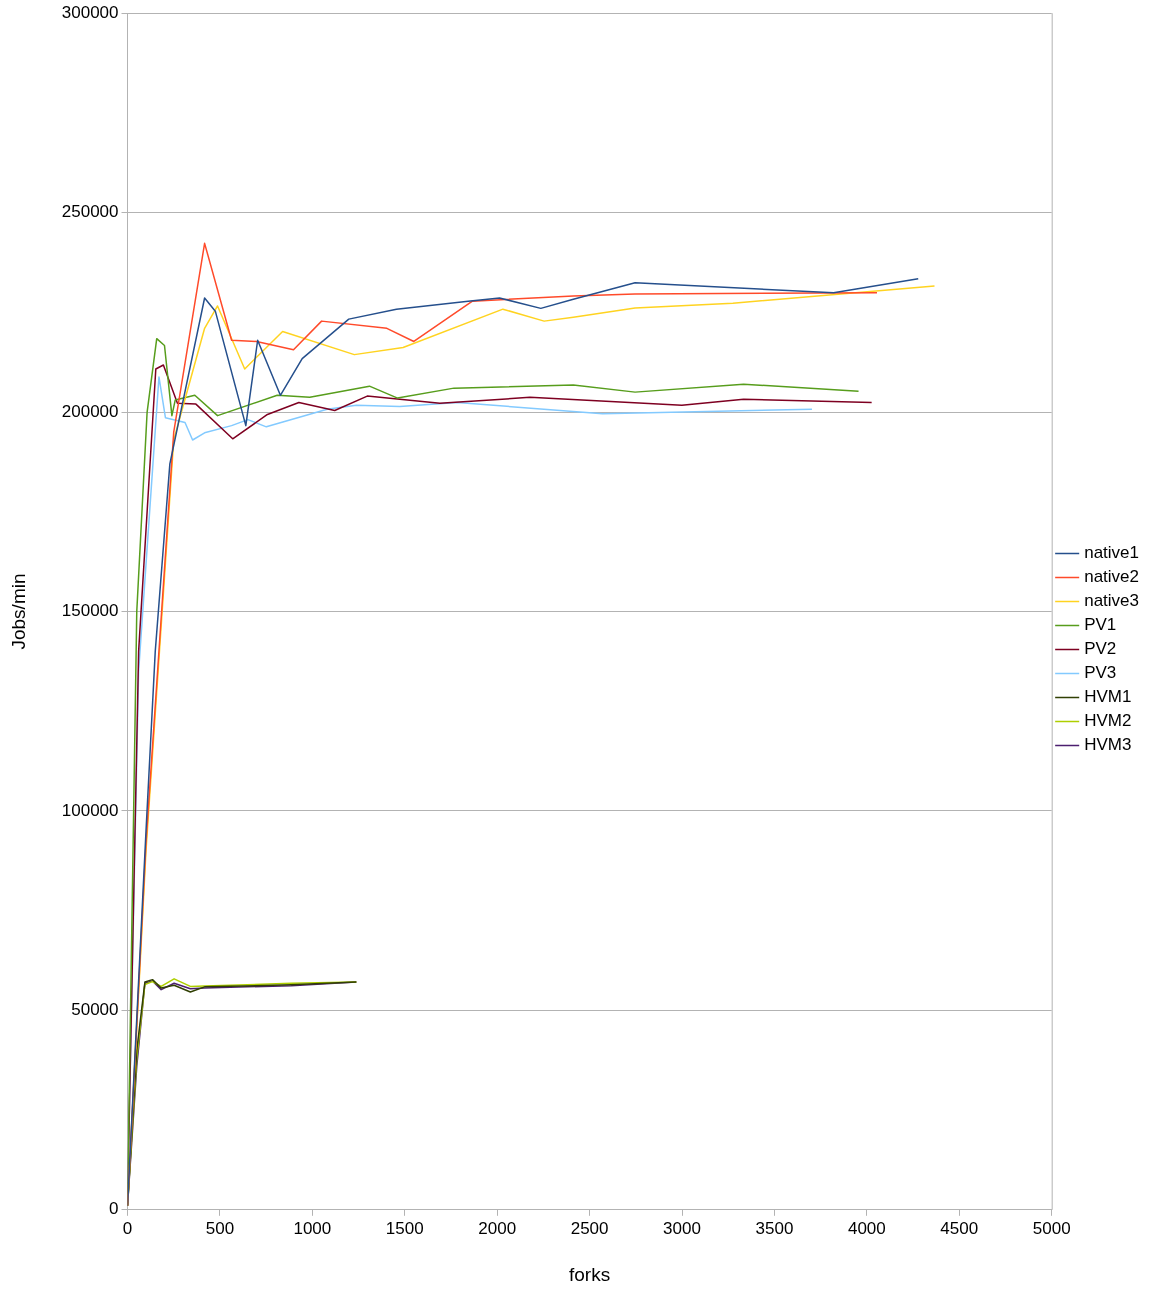 Image resolution: width=1155 pixels, height=1295 pixels. Describe the element at coordinates (497, 1228) in the screenshot. I see `x-tick-label: 2000` at that location.